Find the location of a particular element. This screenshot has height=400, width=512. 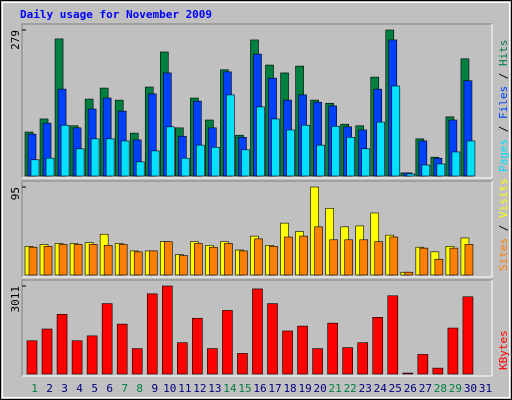

x-tick-label: 19 is located at coordinates (304, 388).